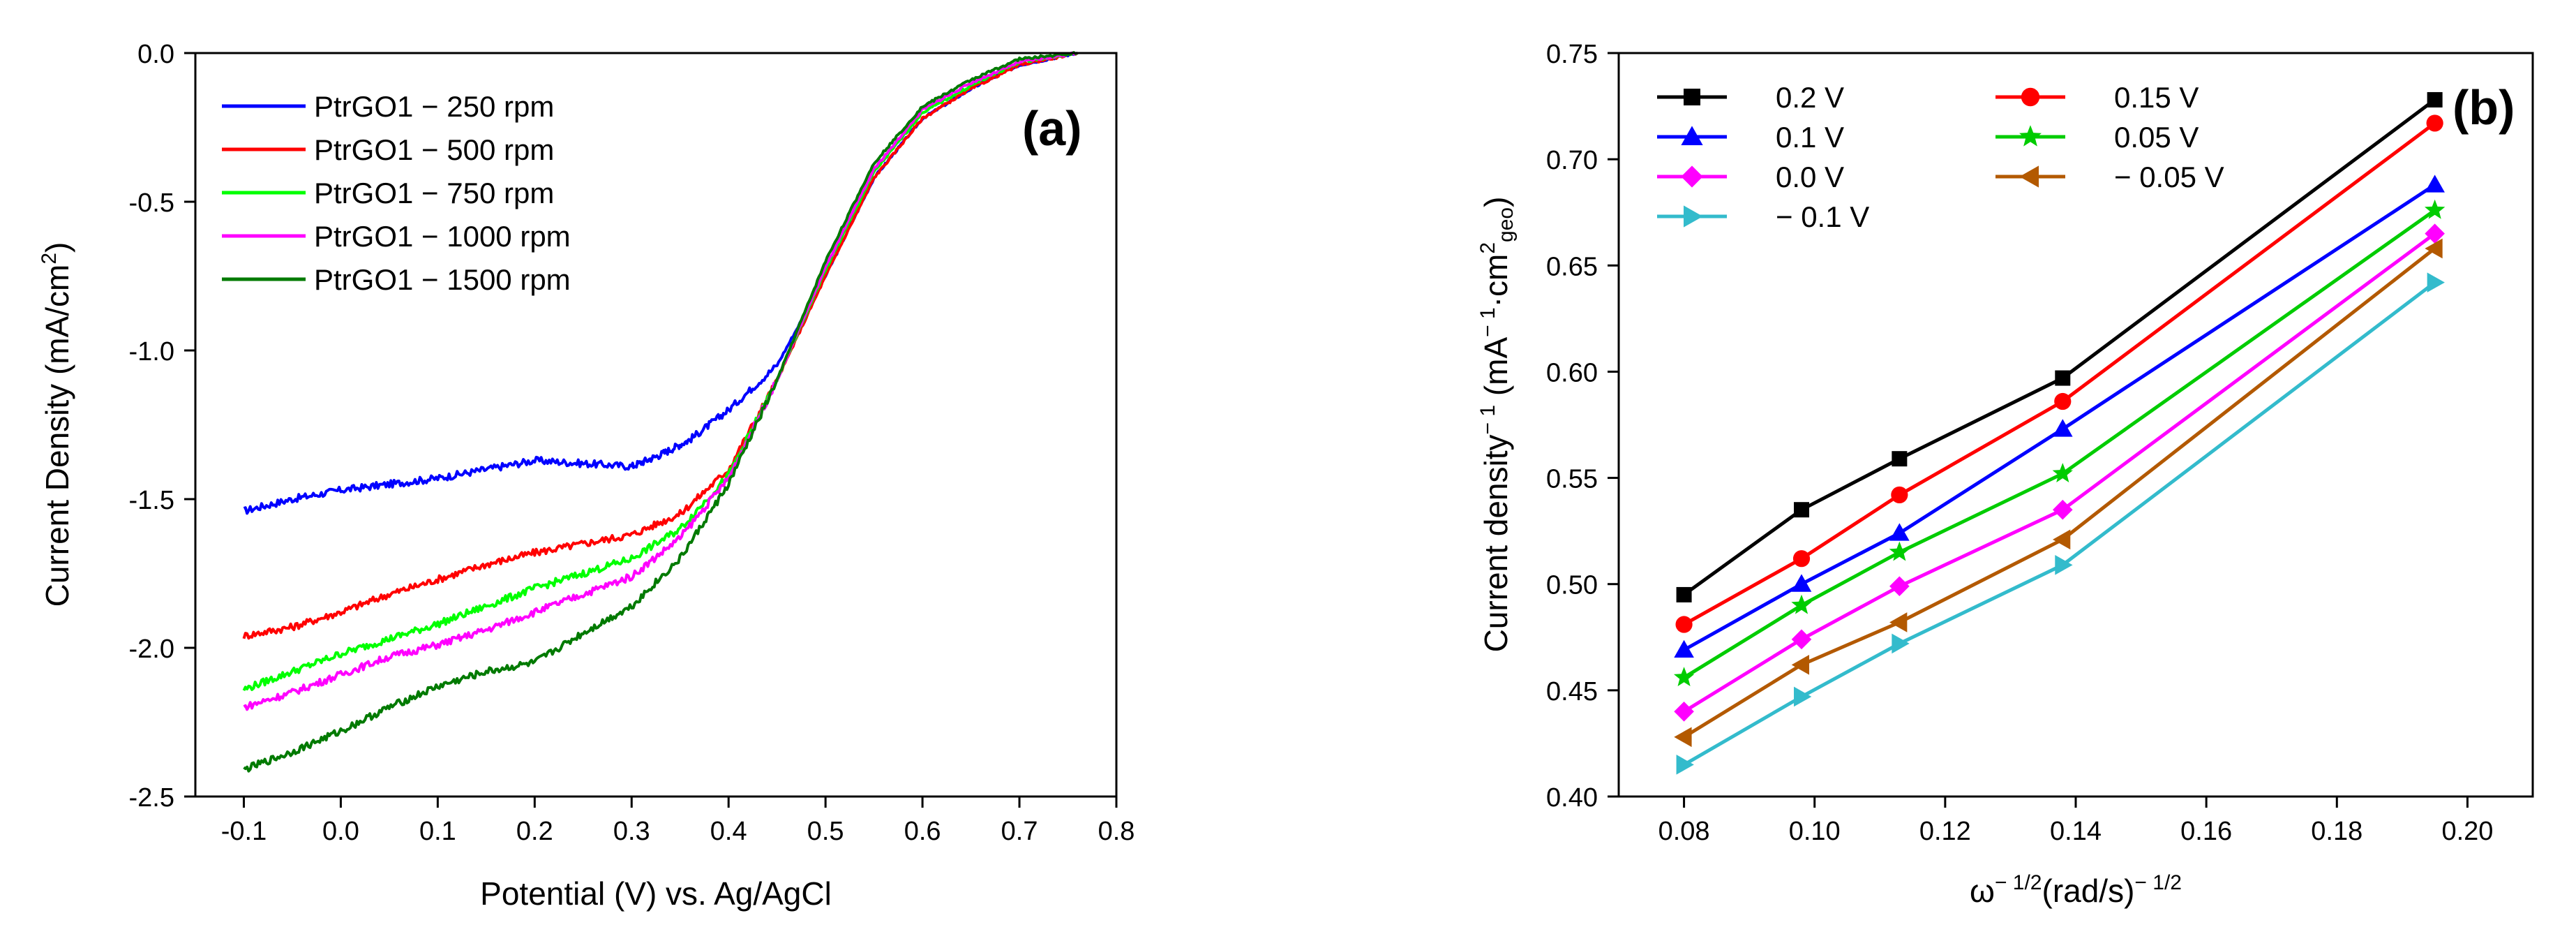  I want to click on b-y-tick-label: 0.40, so click(1572, 798).